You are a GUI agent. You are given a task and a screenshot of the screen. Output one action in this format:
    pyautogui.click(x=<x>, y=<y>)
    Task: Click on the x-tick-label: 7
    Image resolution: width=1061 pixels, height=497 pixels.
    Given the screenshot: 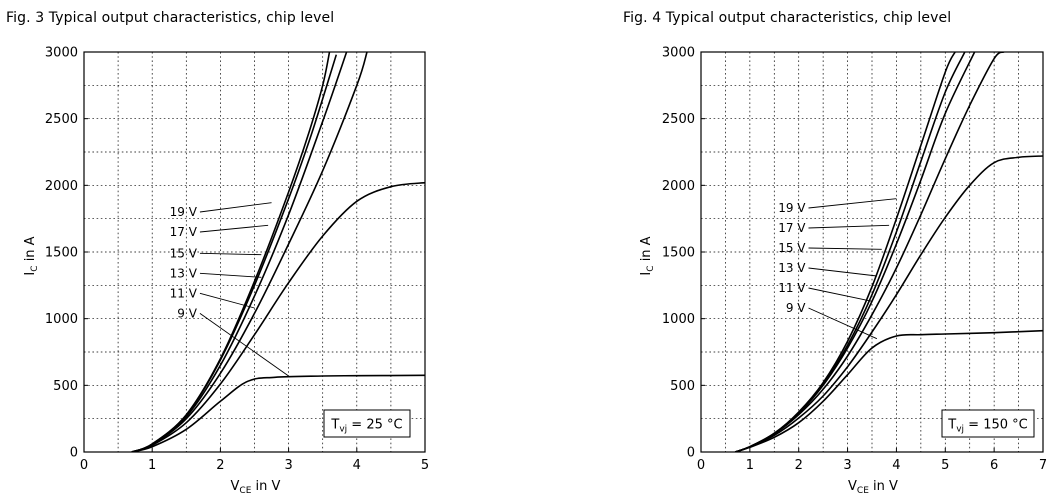 What is the action you would take?
    pyautogui.click(x=1043, y=465)
    